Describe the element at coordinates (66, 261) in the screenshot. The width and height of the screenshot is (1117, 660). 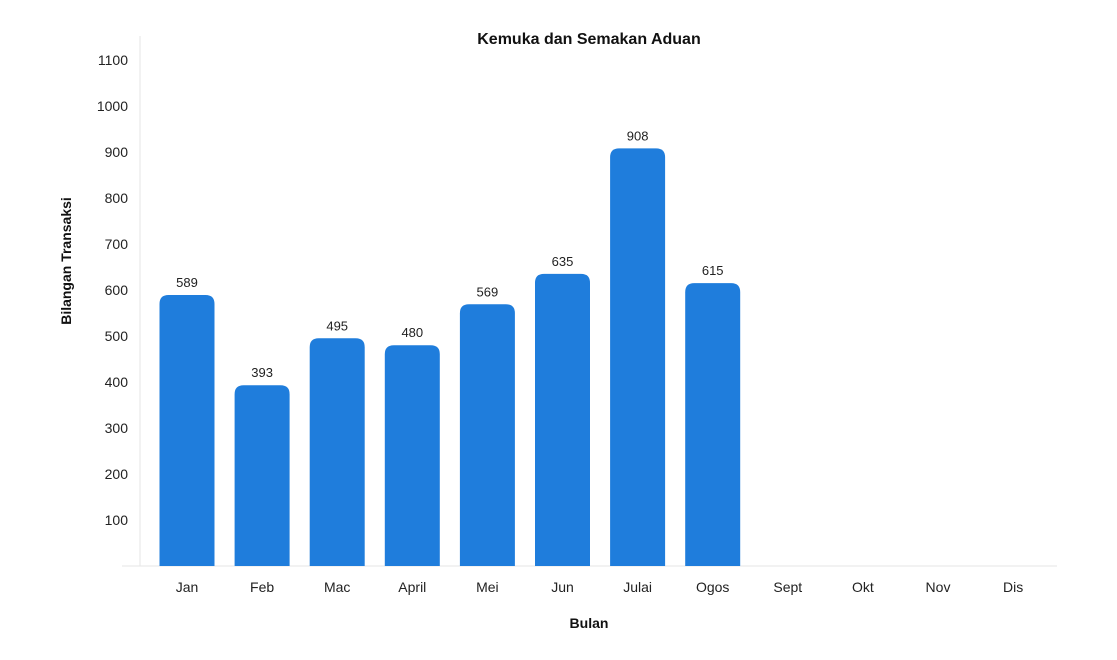
I see `y-axis-title: Bilangan Transaksi` at that location.